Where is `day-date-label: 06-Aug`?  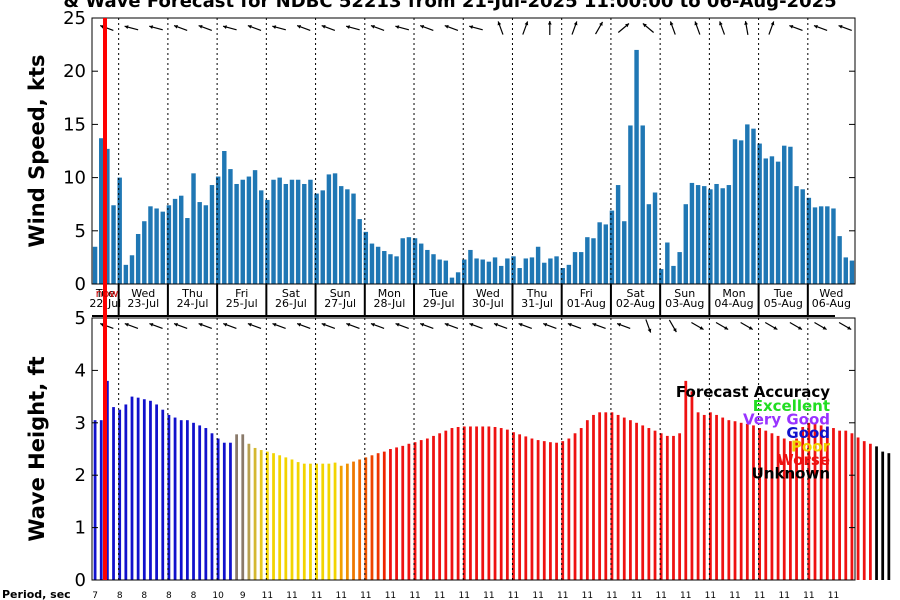
day-date-label: 06-Aug is located at coordinates (831, 303).